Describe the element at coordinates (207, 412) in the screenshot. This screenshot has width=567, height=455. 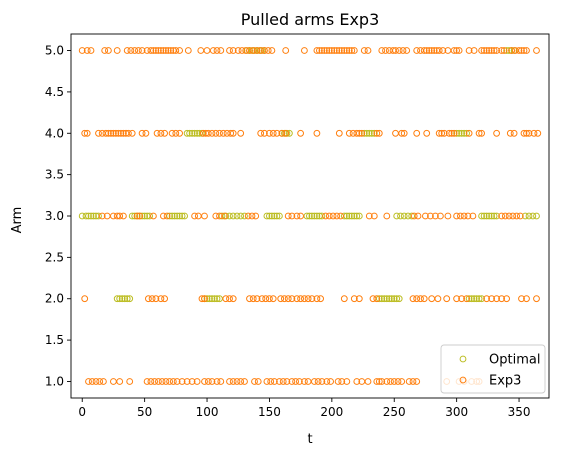
I see `x-tick-label: 100` at that location.